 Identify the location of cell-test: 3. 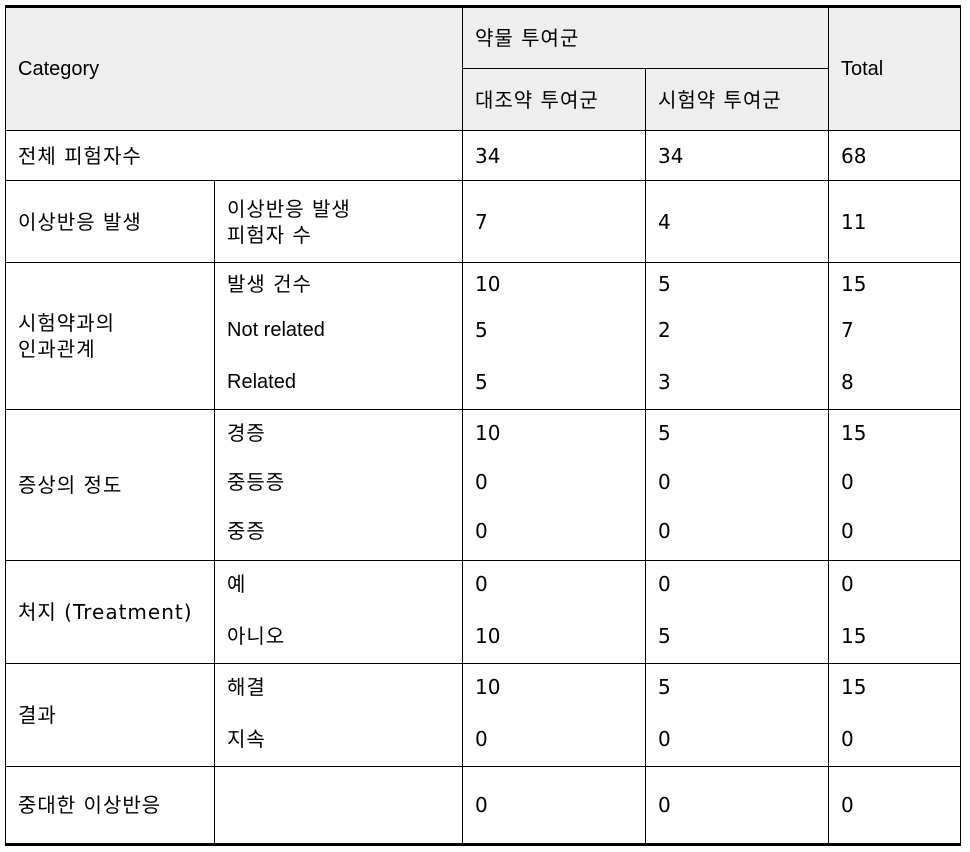
(664, 382).